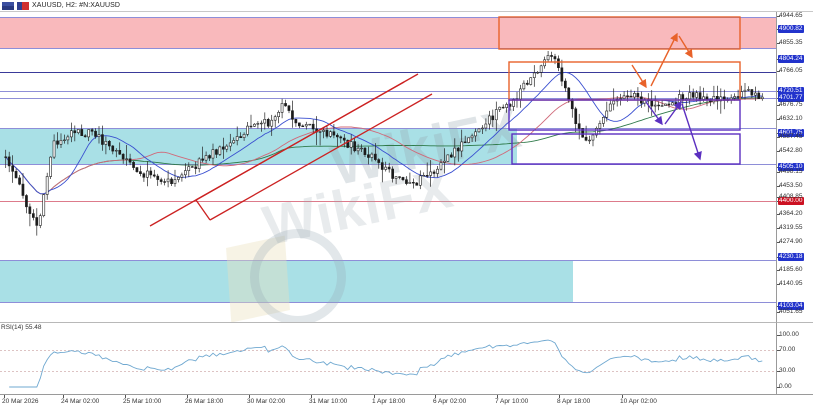 Image resolution: width=813 pixels, height=410 pixels. What do you see at coordinates (142, 401) in the screenshot?
I see `time-tick-label: 25 Mar 10:00` at bounding box center [142, 401].